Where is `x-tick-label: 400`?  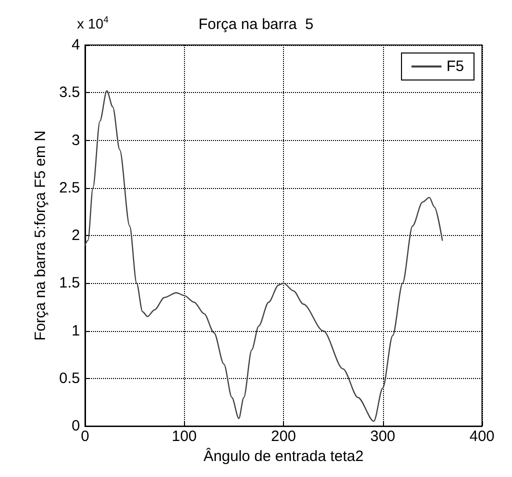
x-tick-label: 400 is located at coordinates (482, 437).